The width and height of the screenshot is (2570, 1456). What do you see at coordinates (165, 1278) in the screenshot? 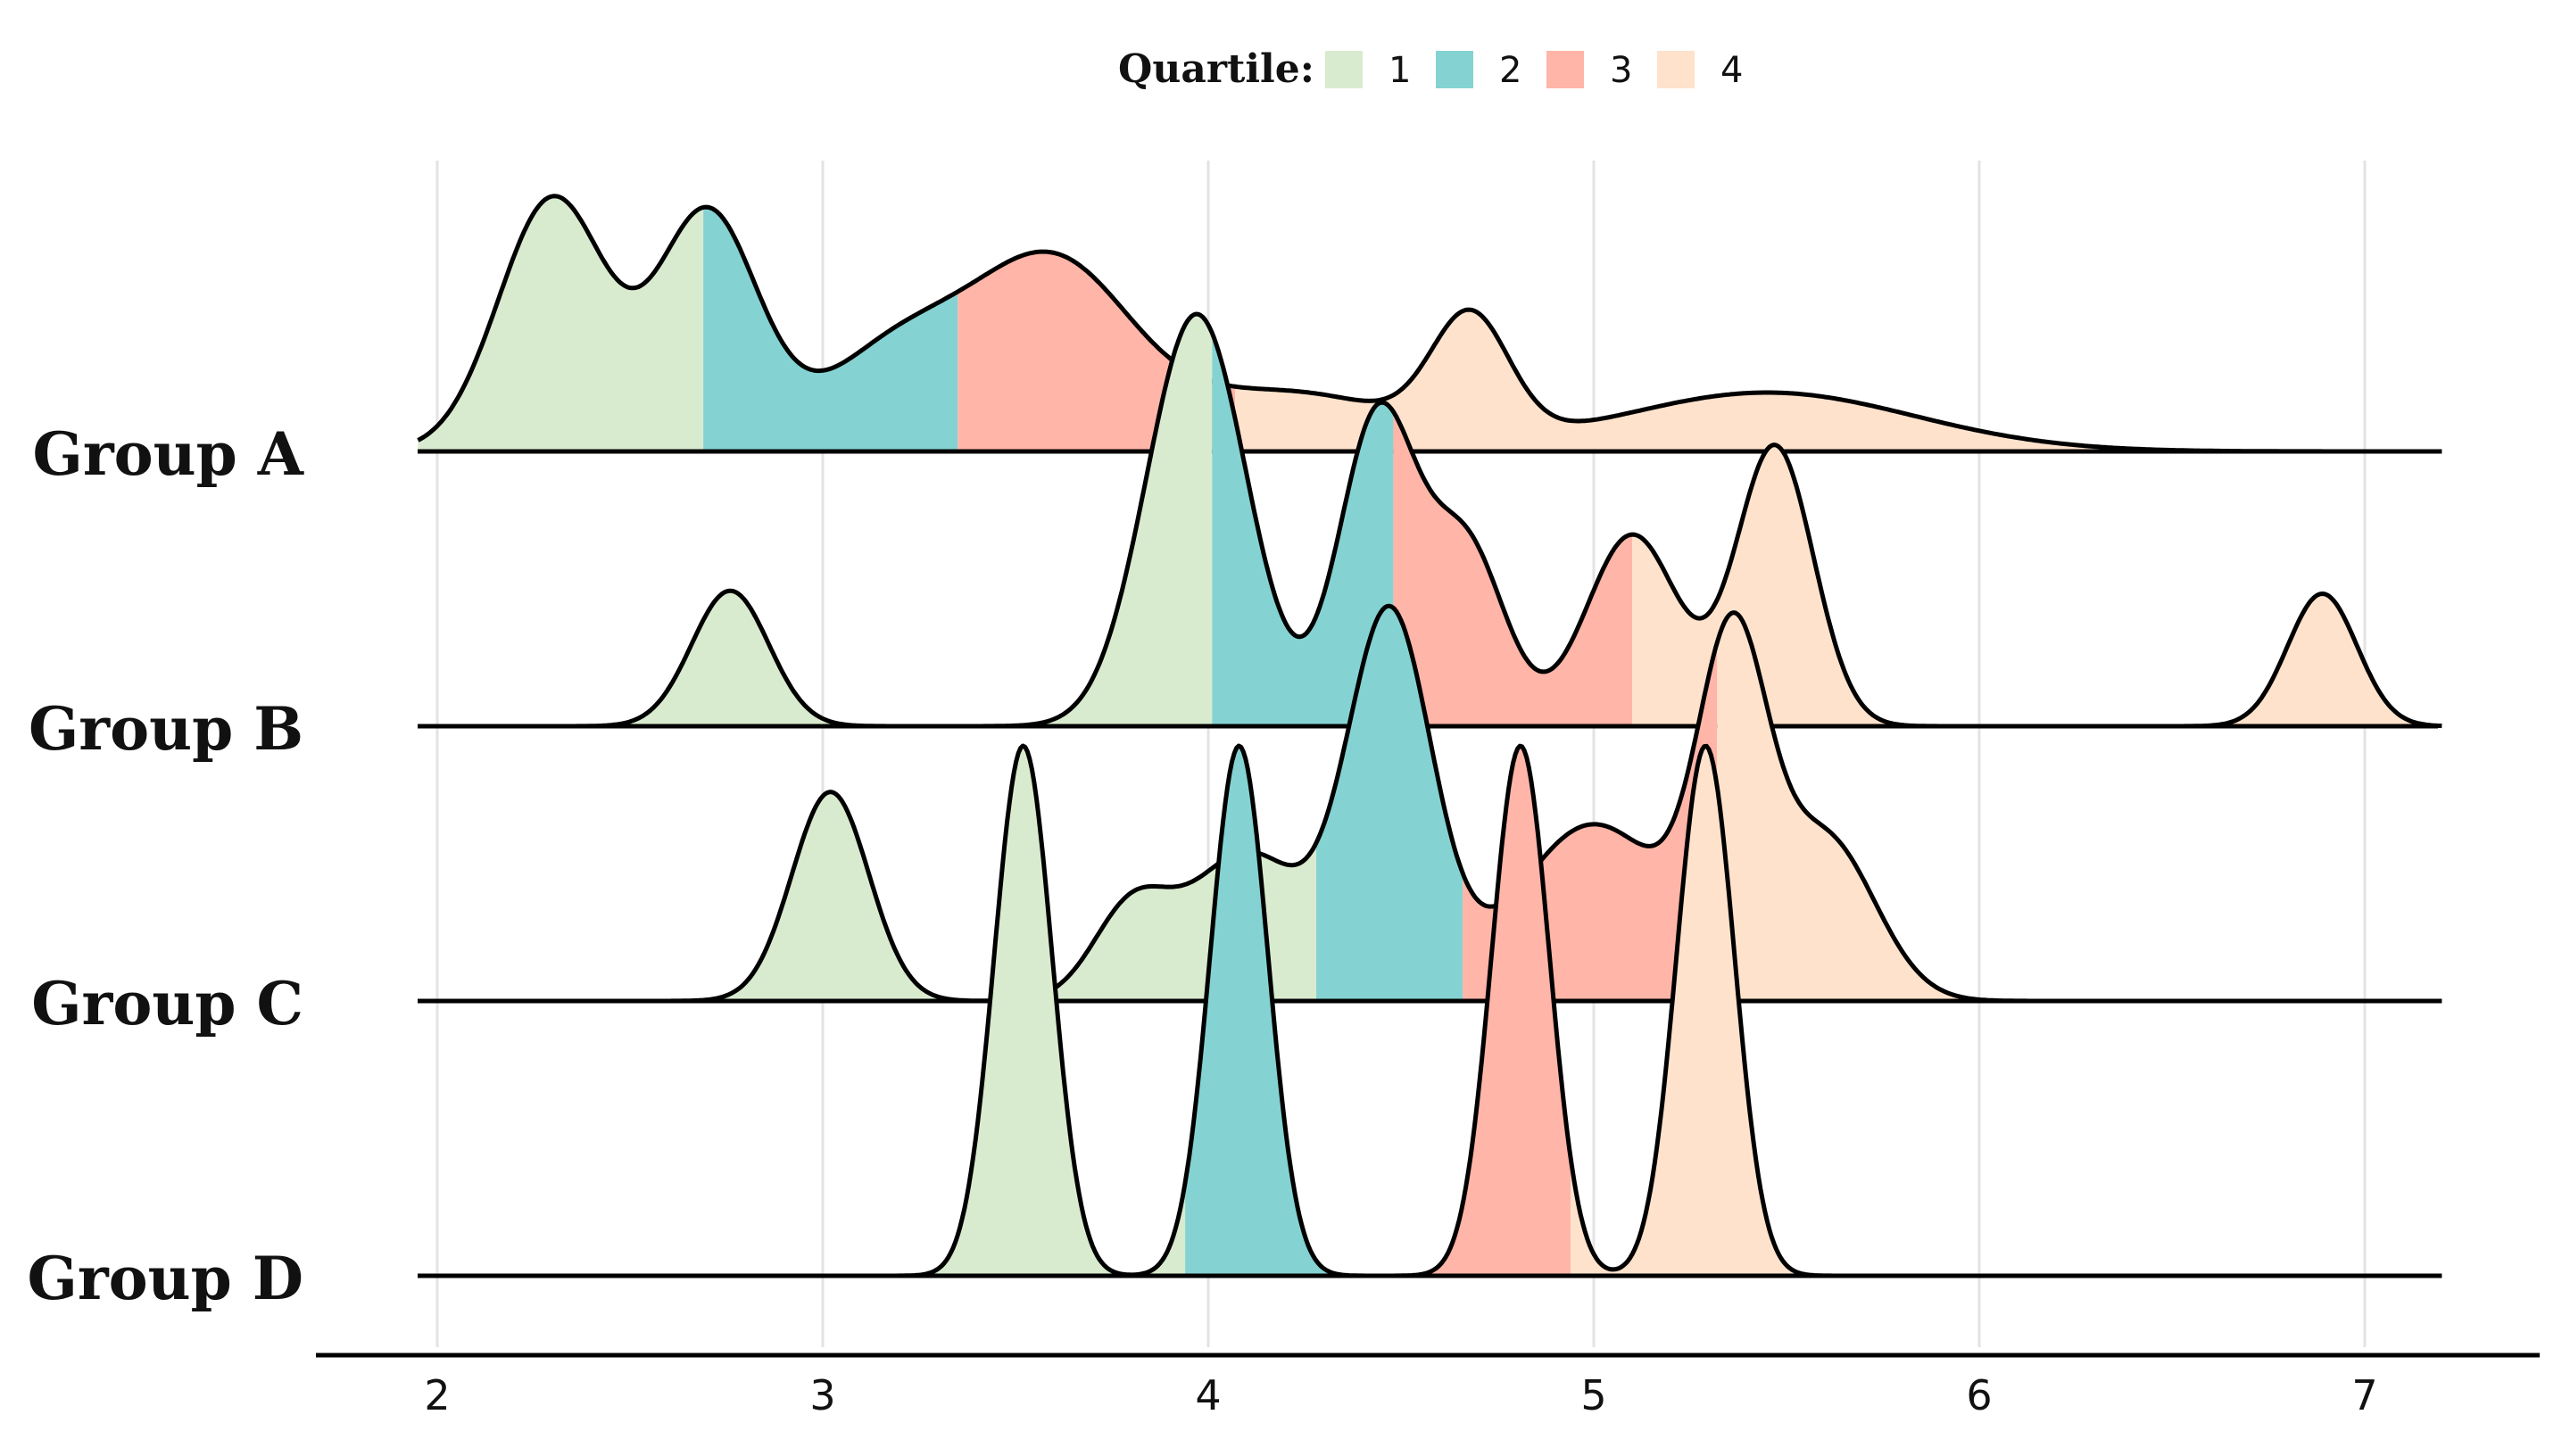
I see `group-label-d: Group D` at bounding box center [165, 1278].